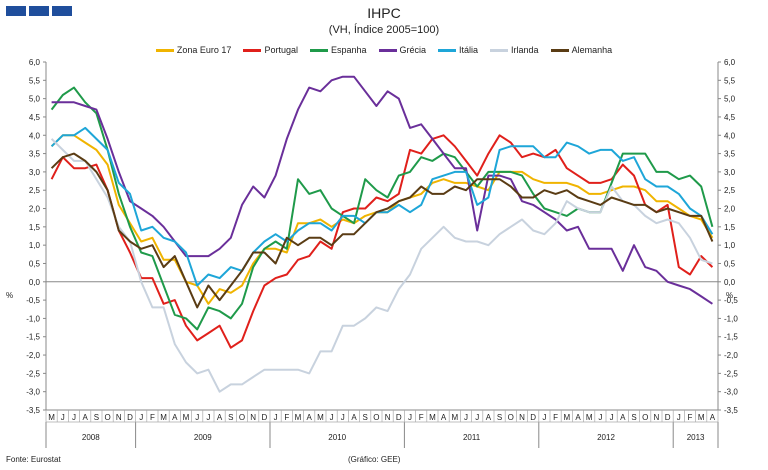  I want to click on y-tick-label-right: 3,0, so click(730, 172).